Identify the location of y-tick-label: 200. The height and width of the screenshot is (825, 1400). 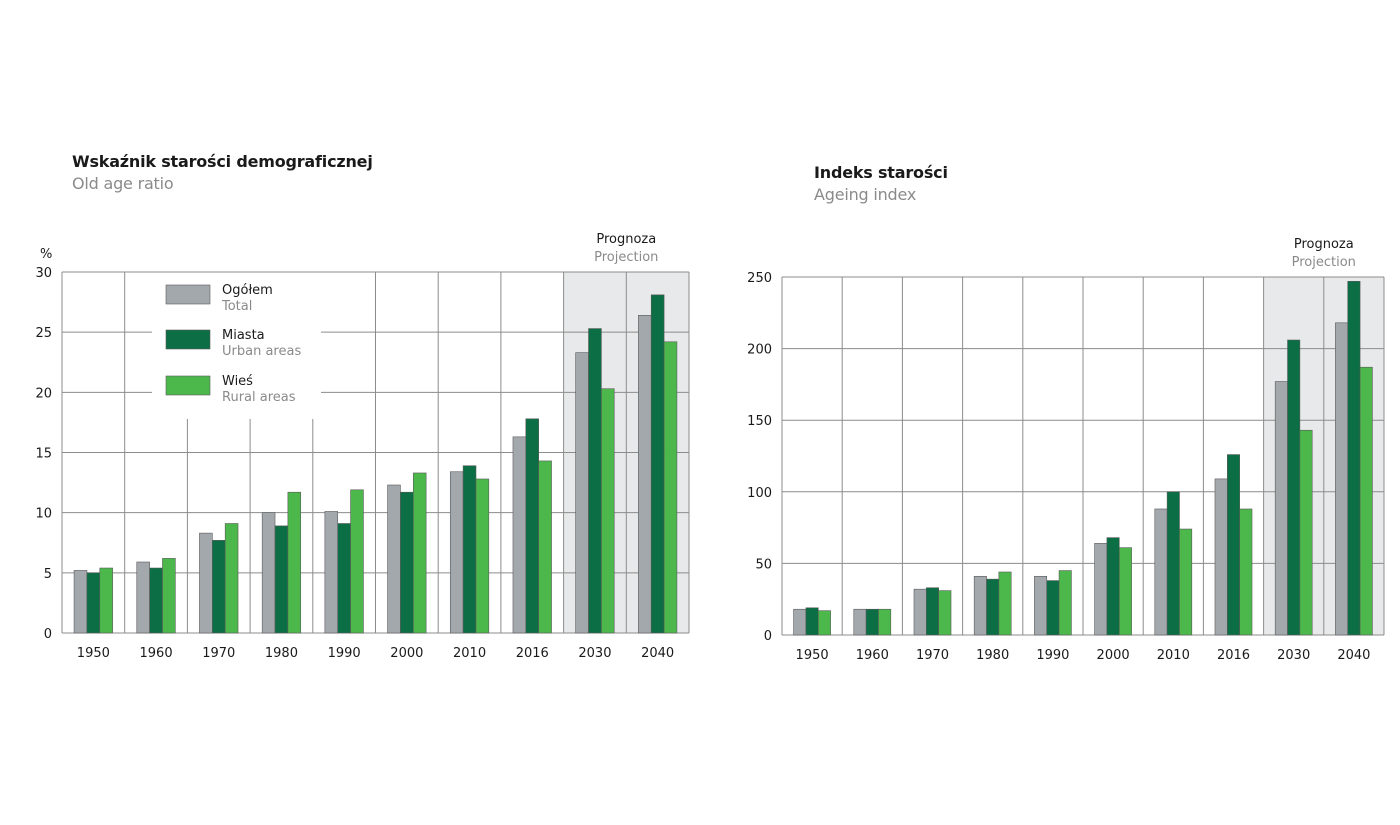
(759, 350).